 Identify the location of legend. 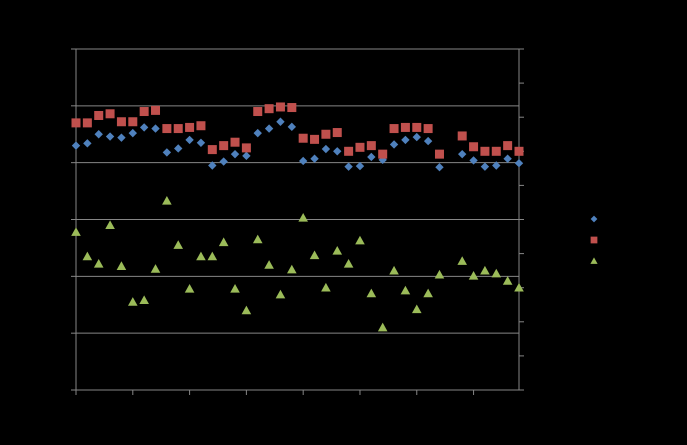
(594, 239).